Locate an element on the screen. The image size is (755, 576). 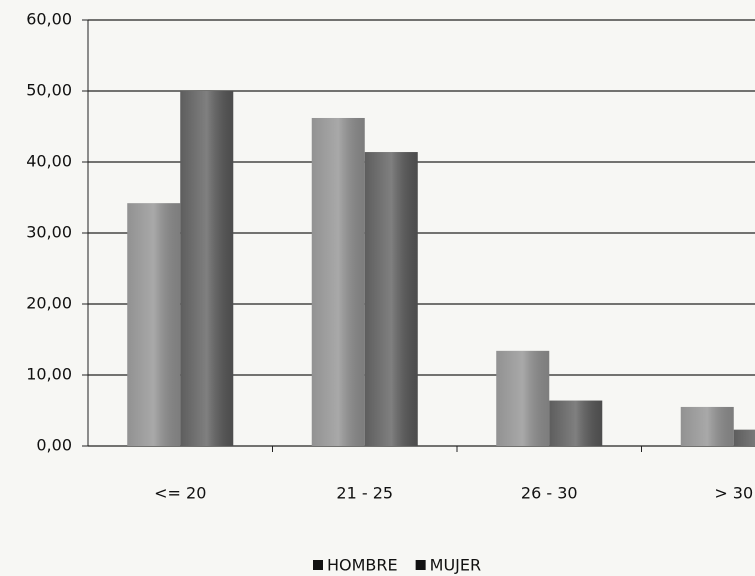
x-tick-label: 26 - 30 is located at coordinates (549, 493).